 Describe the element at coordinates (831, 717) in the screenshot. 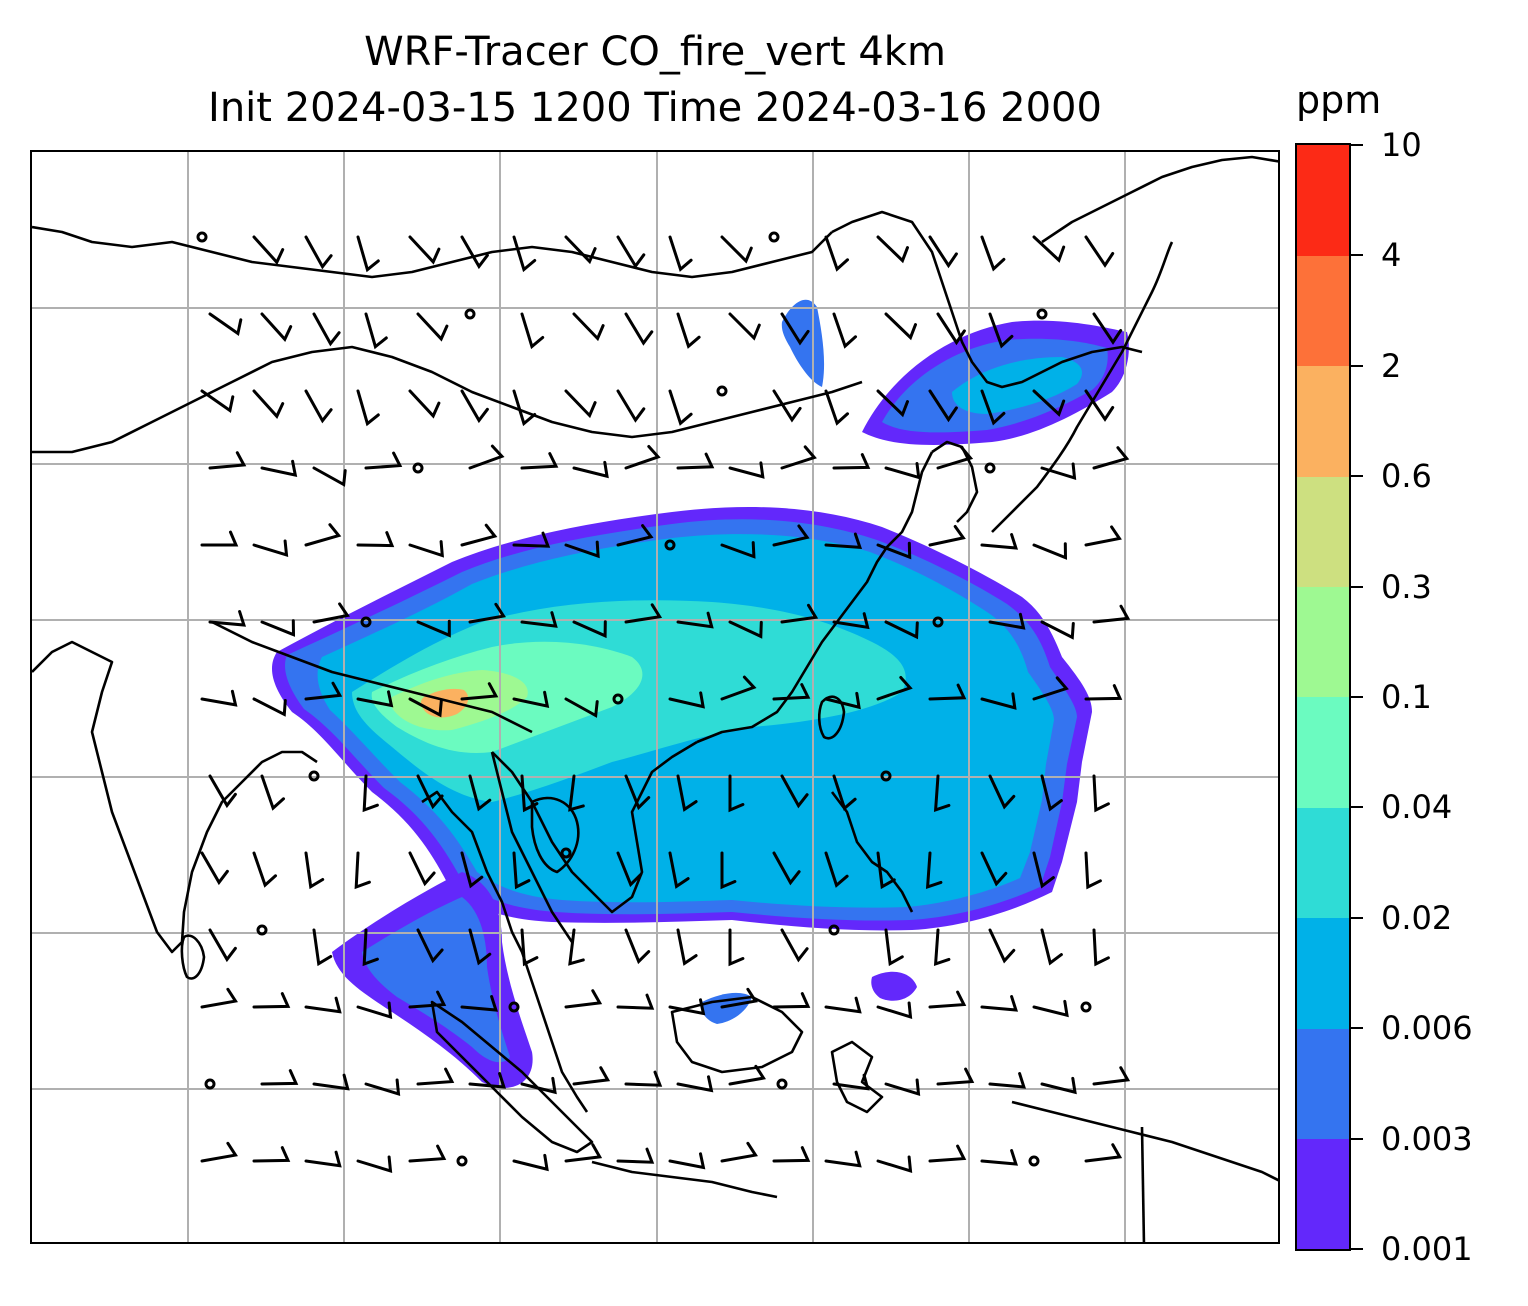

I see `coast-taiwan` at that location.